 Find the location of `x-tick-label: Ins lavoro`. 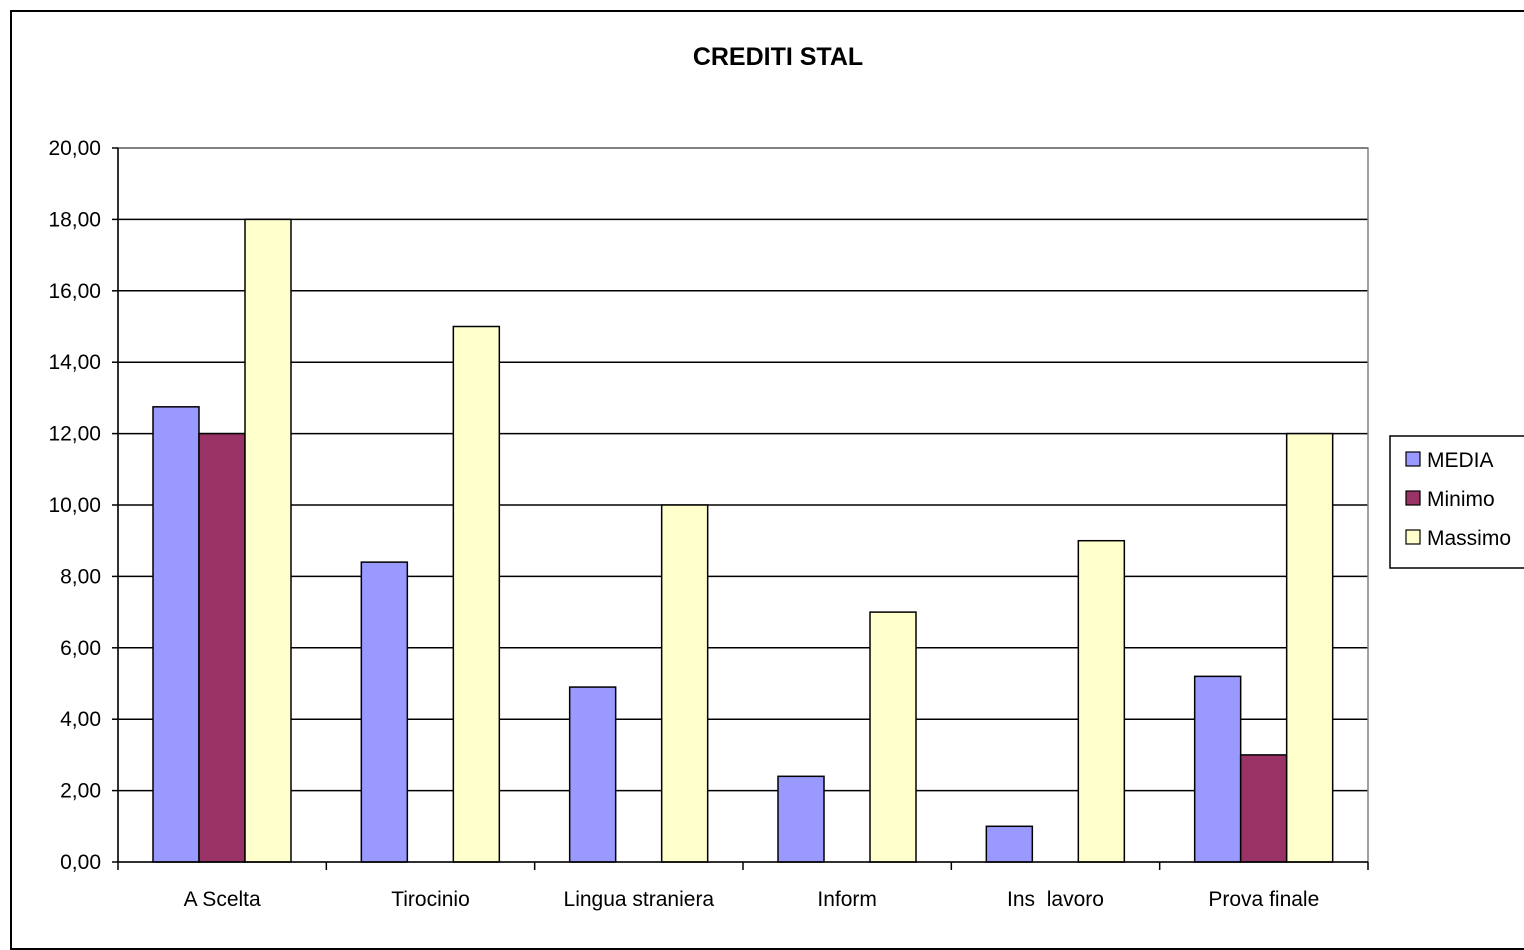

x-tick-label: Ins lavoro is located at coordinates (1055, 899).